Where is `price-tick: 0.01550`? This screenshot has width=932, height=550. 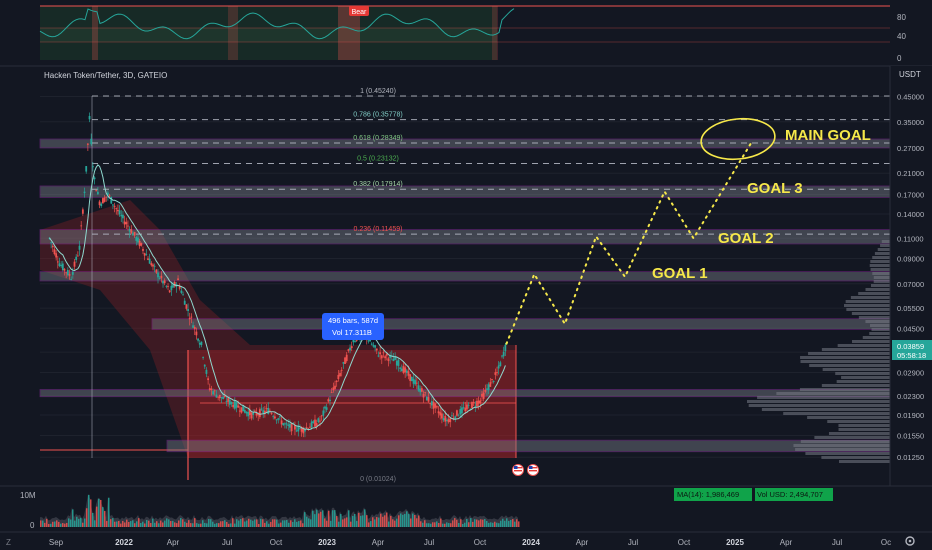 price-tick: 0.01550 is located at coordinates (910, 436).